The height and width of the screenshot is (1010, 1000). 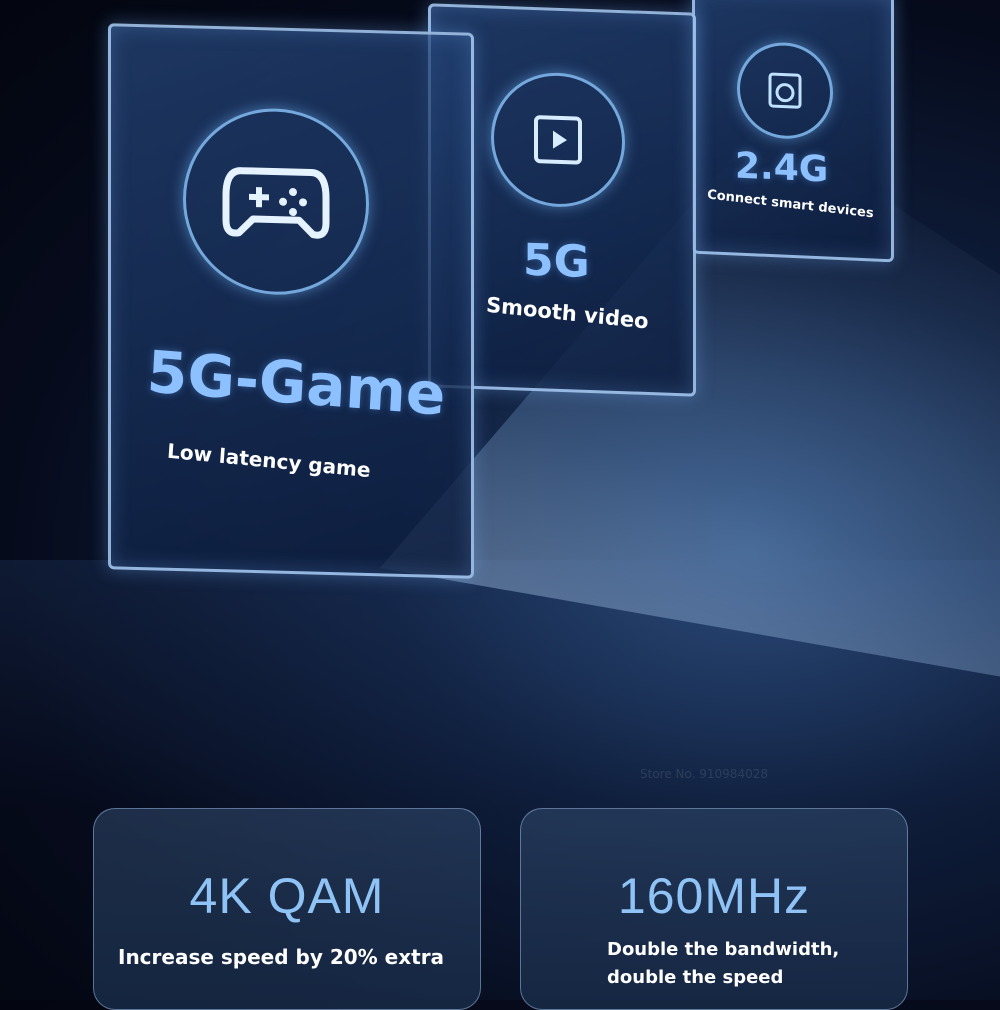 What do you see at coordinates (287, 896) in the screenshot?
I see `feature-title: 4K QAM` at bounding box center [287, 896].